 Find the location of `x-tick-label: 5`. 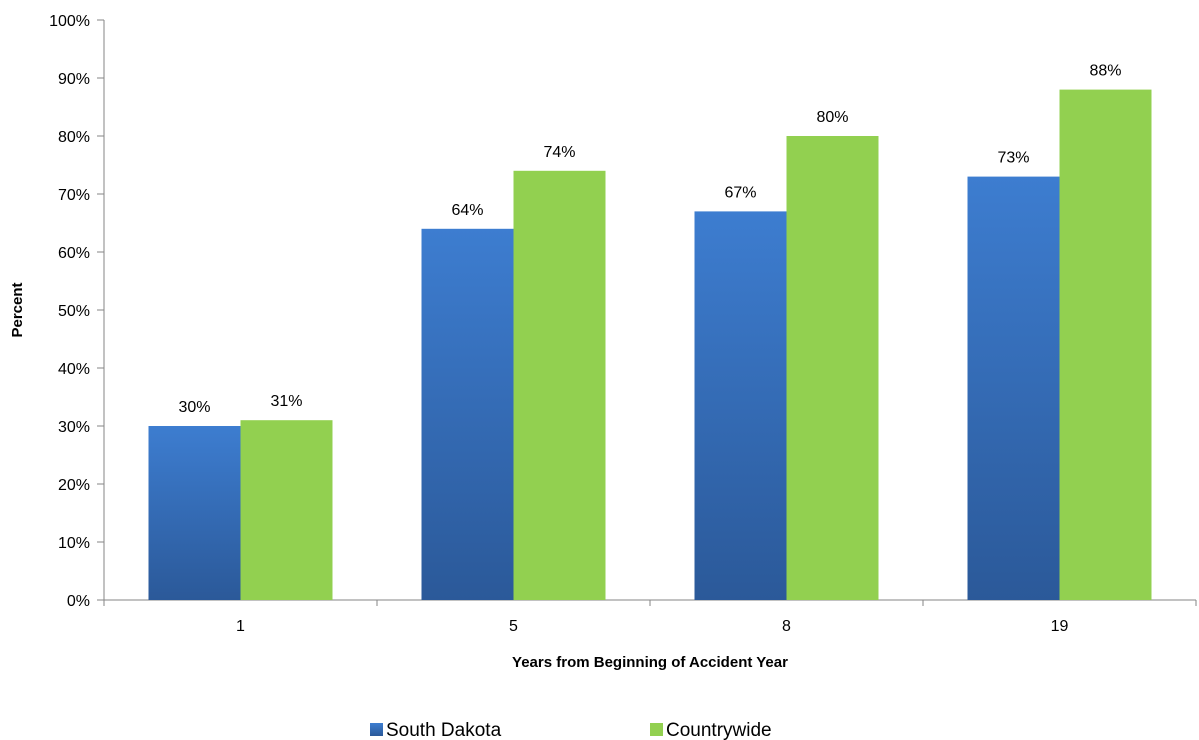

x-tick-label: 5 is located at coordinates (513, 626).